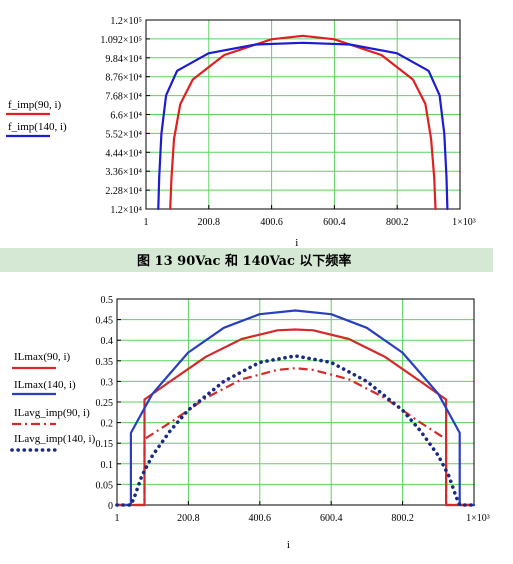 The image size is (513, 564). I want to click on legend-label: ILmax(140, i), so click(45, 385).